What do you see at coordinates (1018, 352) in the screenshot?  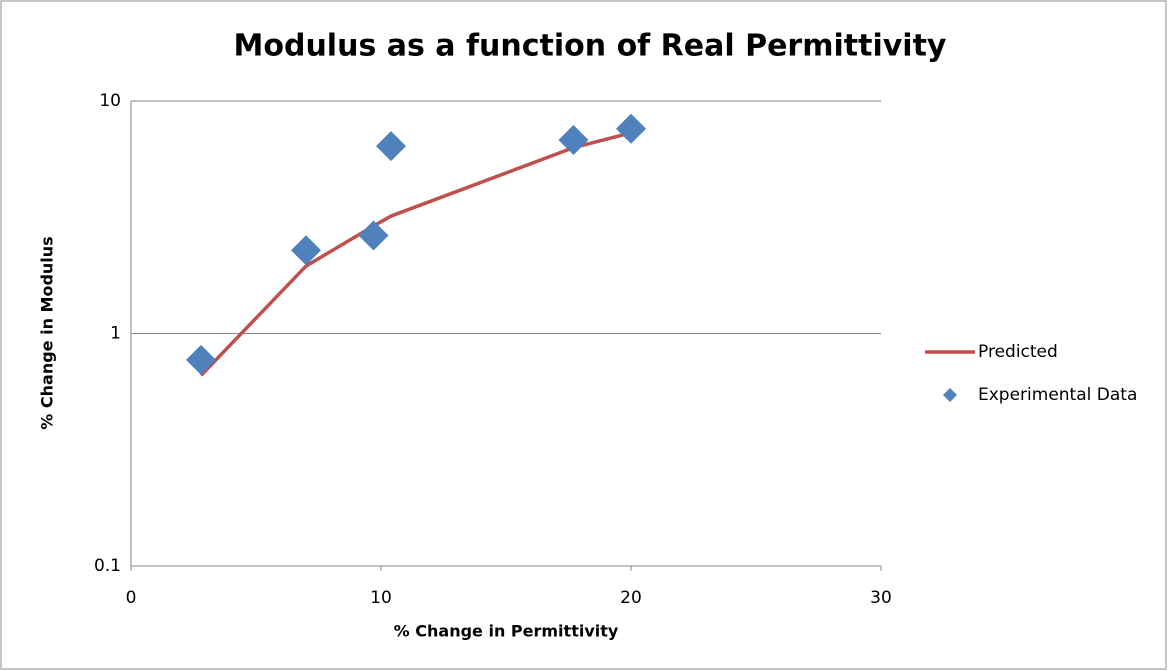 I see `legend-label: Predicted` at bounding box center [1018, 352].